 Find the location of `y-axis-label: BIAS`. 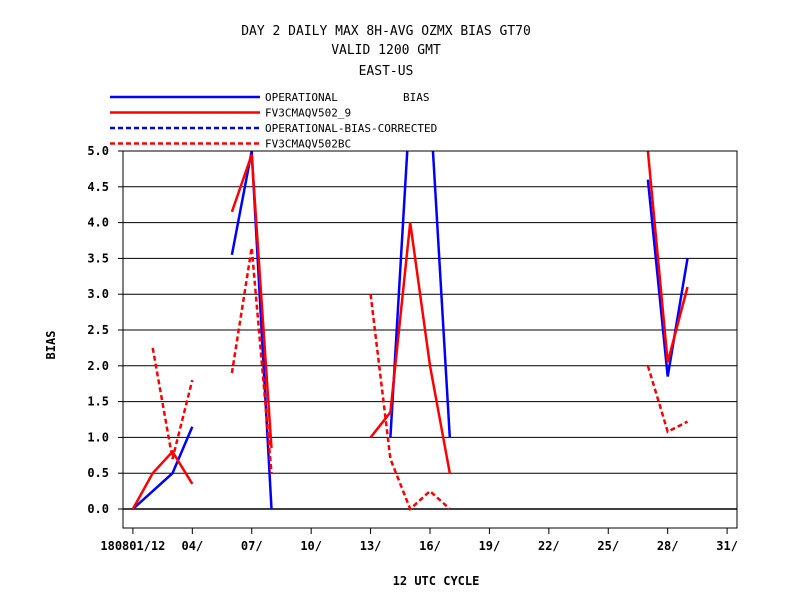

y-axis-label: BIAS is located at coordinates (51, 345).